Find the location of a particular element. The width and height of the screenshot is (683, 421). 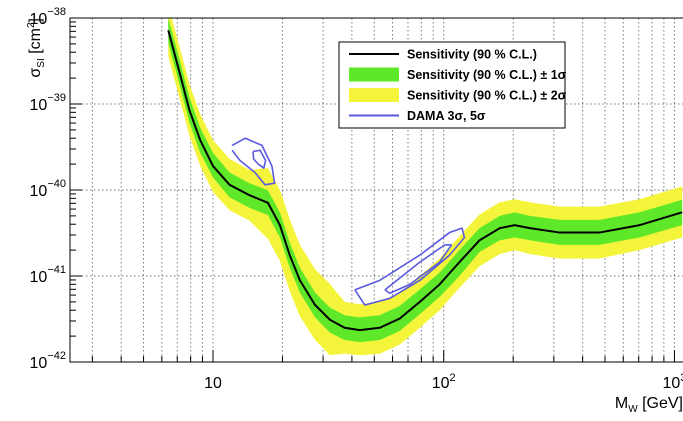

y-axis-label: σSI [cm2] is located at coordinates (36, 48).